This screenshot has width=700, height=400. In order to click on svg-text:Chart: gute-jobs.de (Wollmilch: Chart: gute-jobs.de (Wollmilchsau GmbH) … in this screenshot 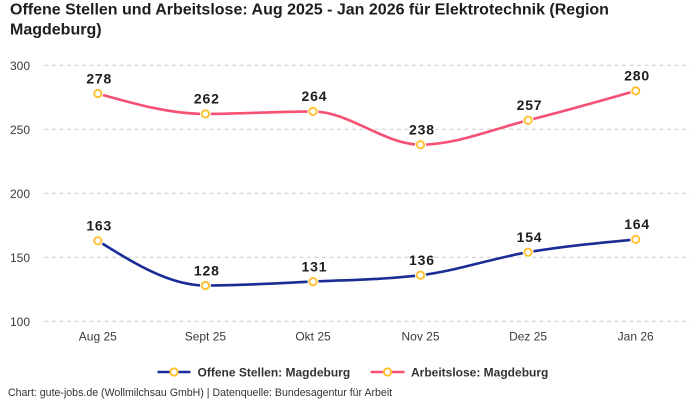, I will do `click(200, 393)`.